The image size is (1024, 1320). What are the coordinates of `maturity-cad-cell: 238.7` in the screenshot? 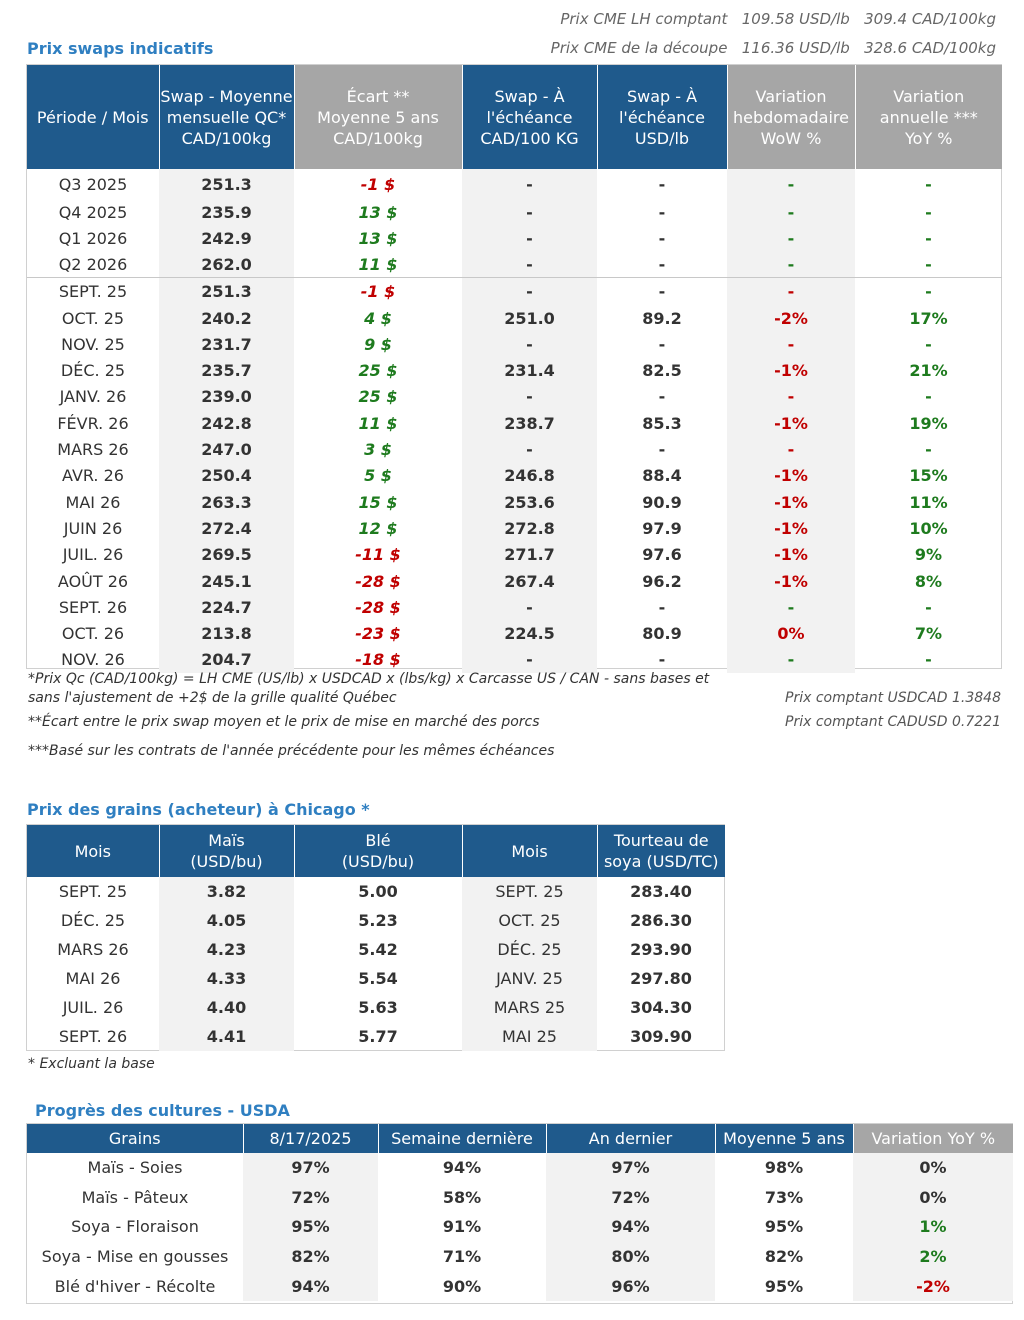 It's located at (529, 423).